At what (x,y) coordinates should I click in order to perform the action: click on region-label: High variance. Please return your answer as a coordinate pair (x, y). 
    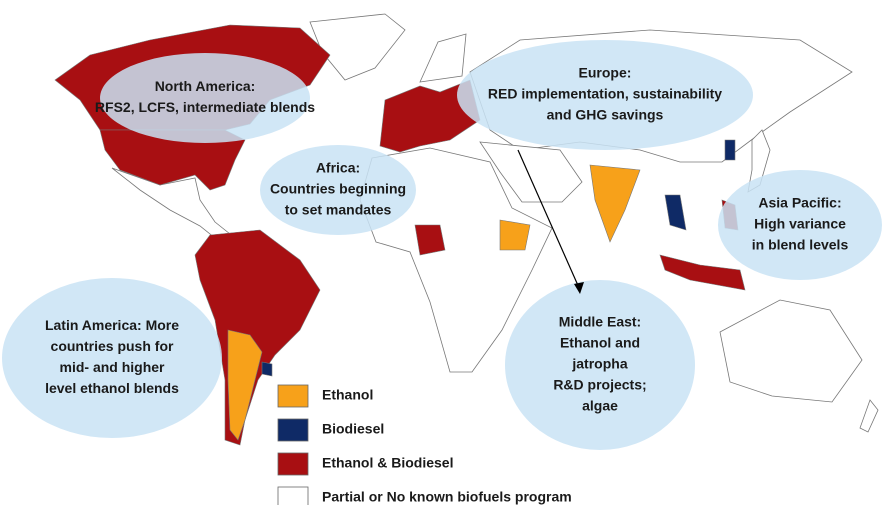
    Looking at the image, I should click on (800, 224).